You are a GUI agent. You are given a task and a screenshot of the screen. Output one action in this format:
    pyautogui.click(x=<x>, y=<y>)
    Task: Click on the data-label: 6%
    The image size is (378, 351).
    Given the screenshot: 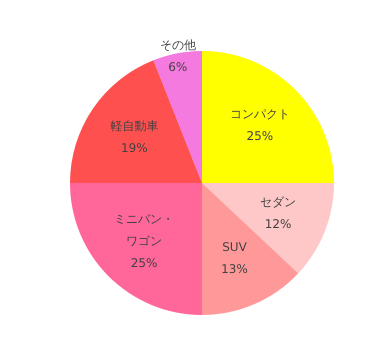 What is the action you would take?
    pyautogui.click(x=178, y=67)
    